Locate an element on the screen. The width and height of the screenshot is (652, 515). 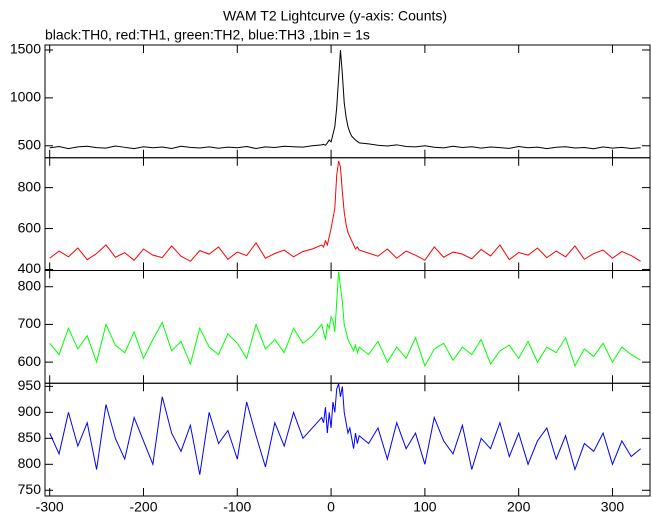
chart-title: WAM T2 Lightcurve (y-axis: Counts) is located at coordinates (335, 16).